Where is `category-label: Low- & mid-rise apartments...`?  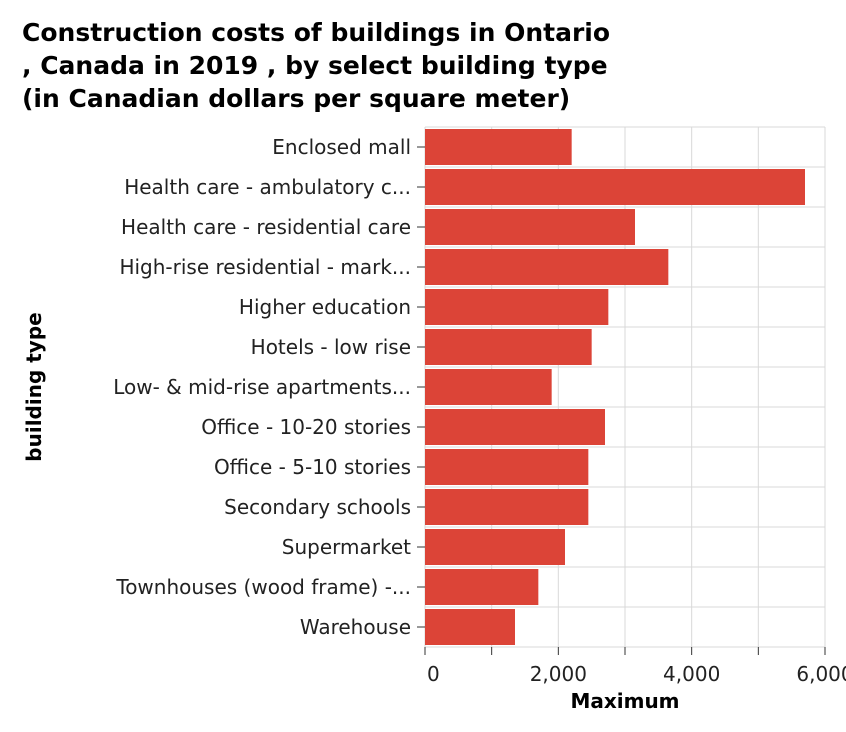
category-label: Low- & mid-rise apartments... is located at coordinates (262, 387).